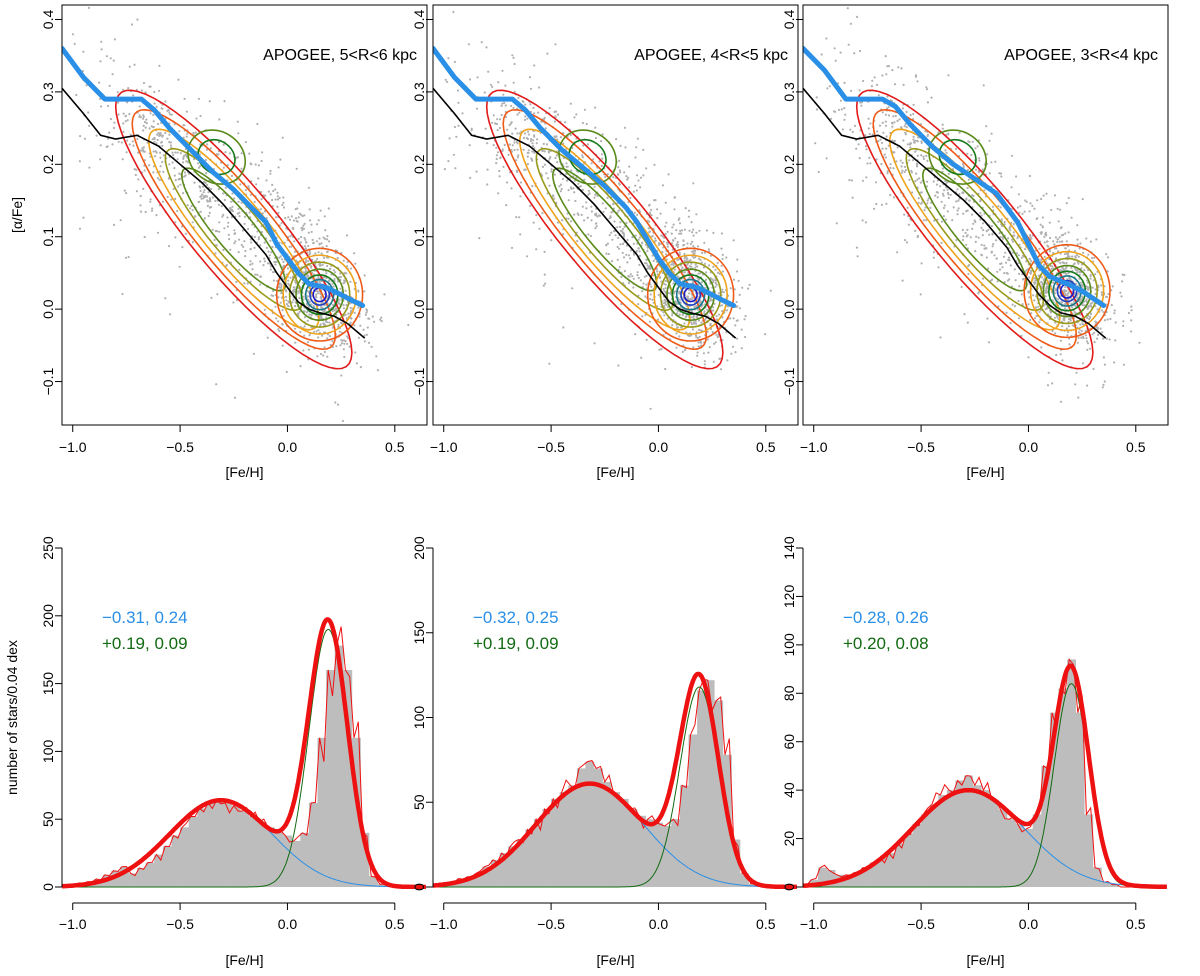  What do you see at coordinates (886, 617) in the screenshot?
I see `fit-label-1: −0.28, 0.26` at bounding box center [886, 617].